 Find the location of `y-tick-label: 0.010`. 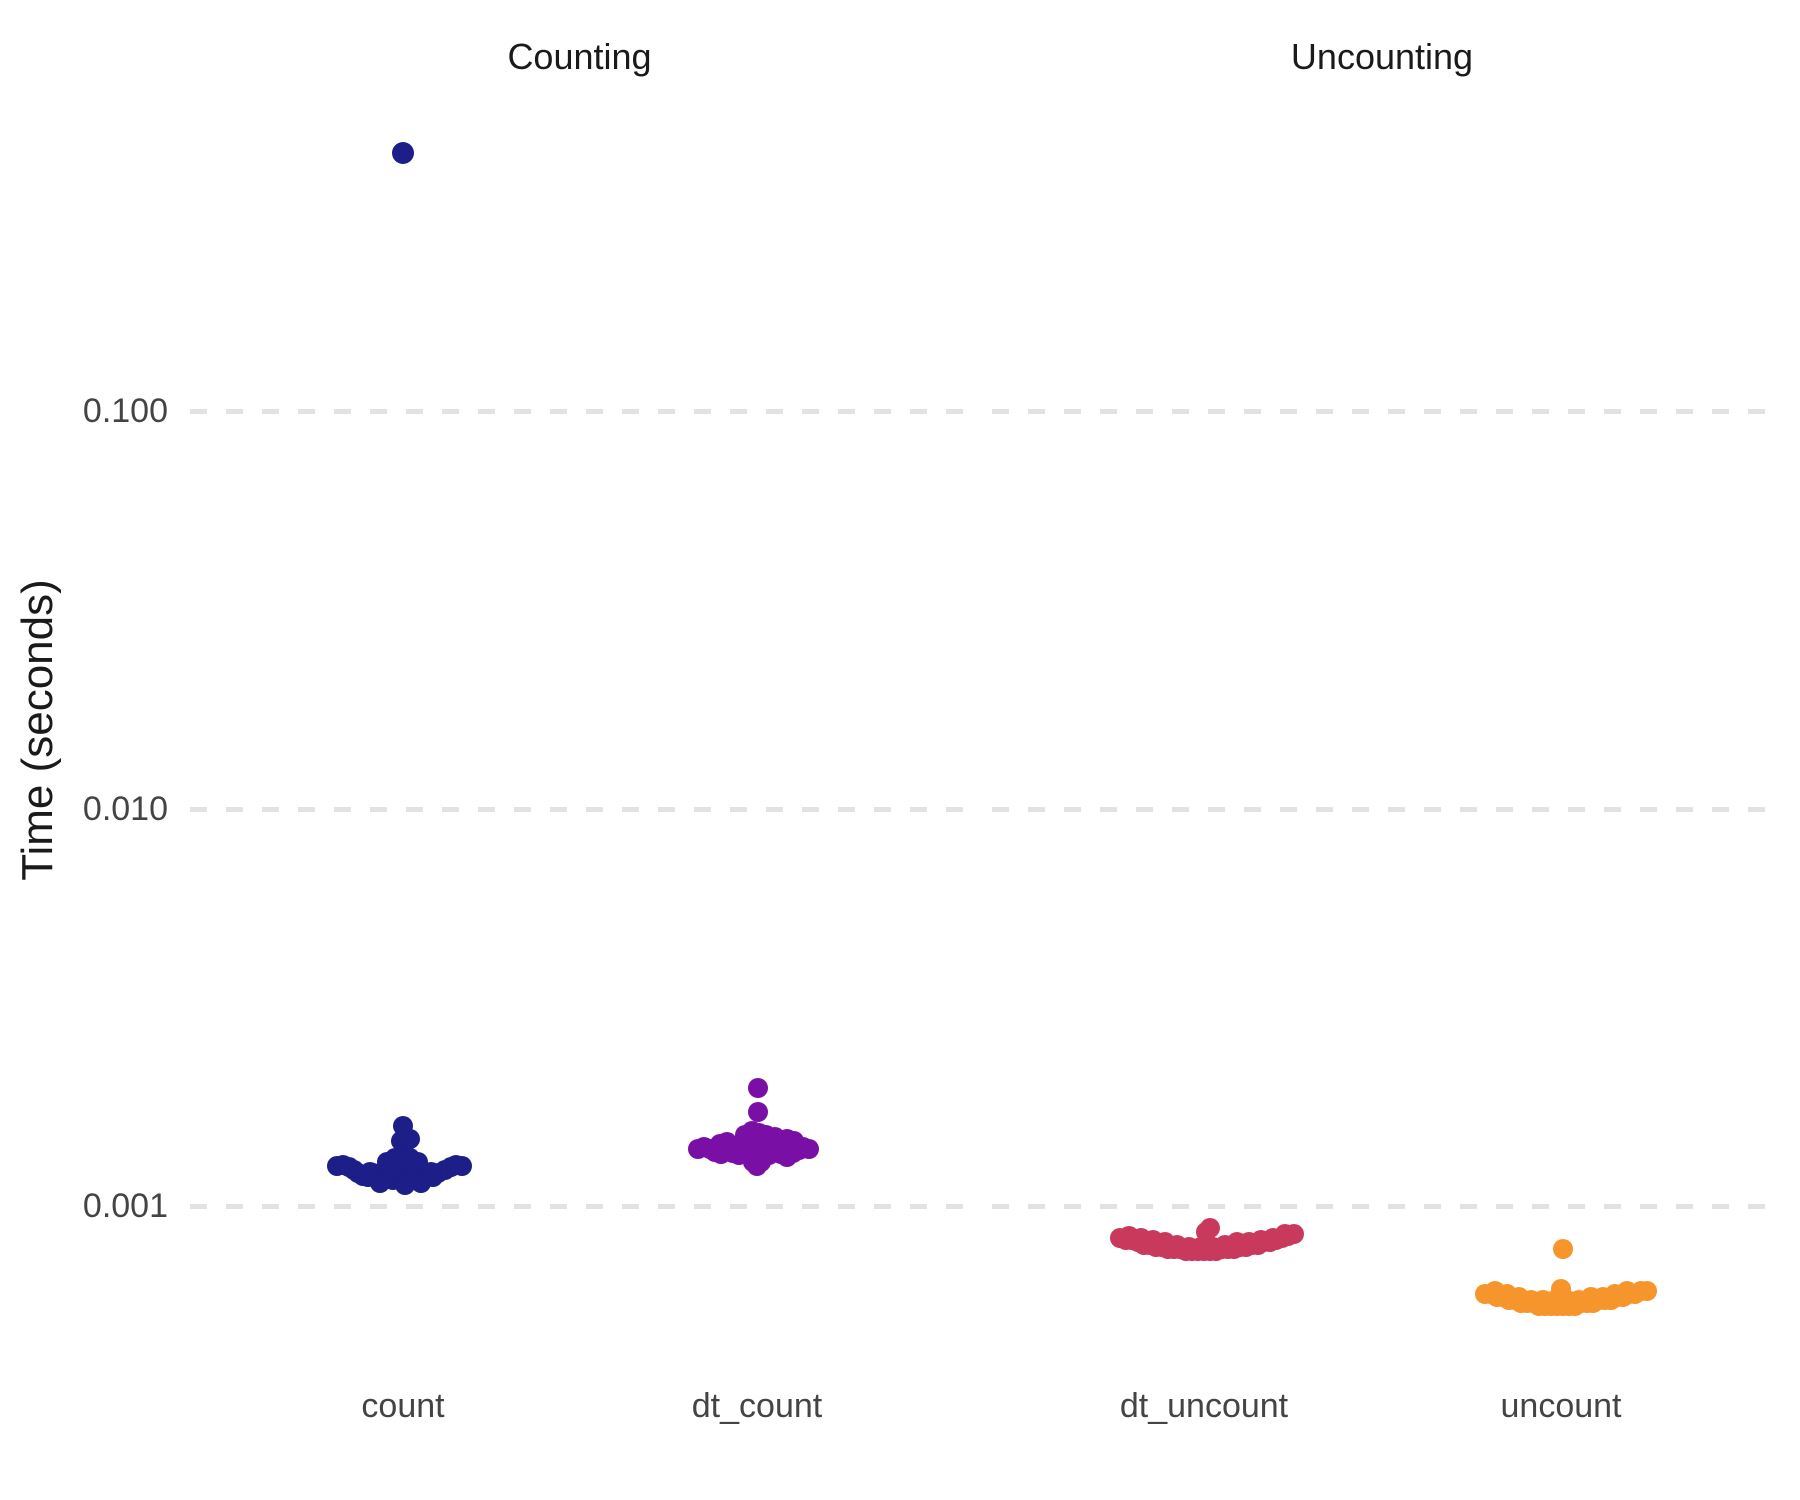

y-tick-label: 0.010 is located at coordinates (125, 808).